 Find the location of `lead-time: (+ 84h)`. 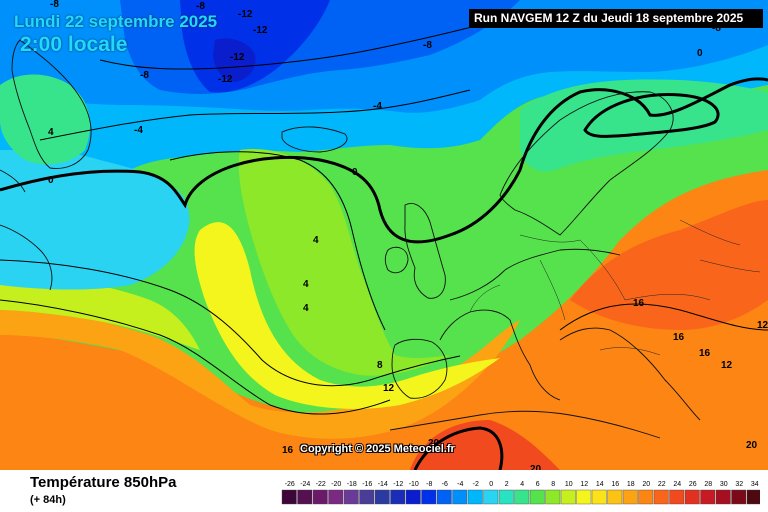

lead-time: (+ 84h) is located at coordinates (48, 500).